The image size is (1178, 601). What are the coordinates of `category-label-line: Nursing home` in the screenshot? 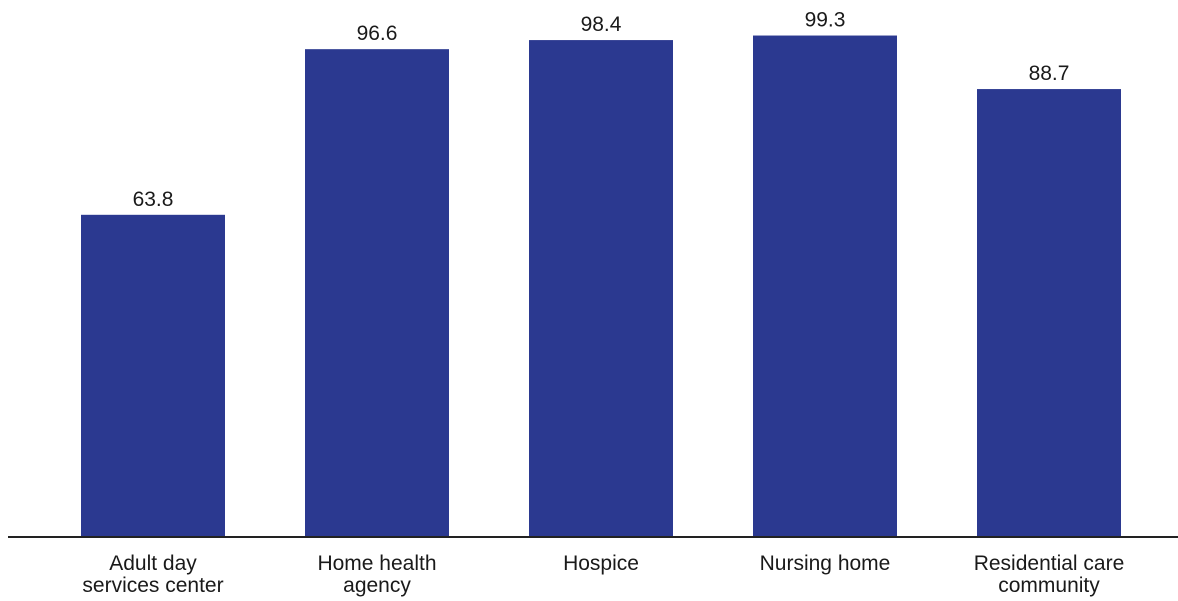 It's located at (825, 563).